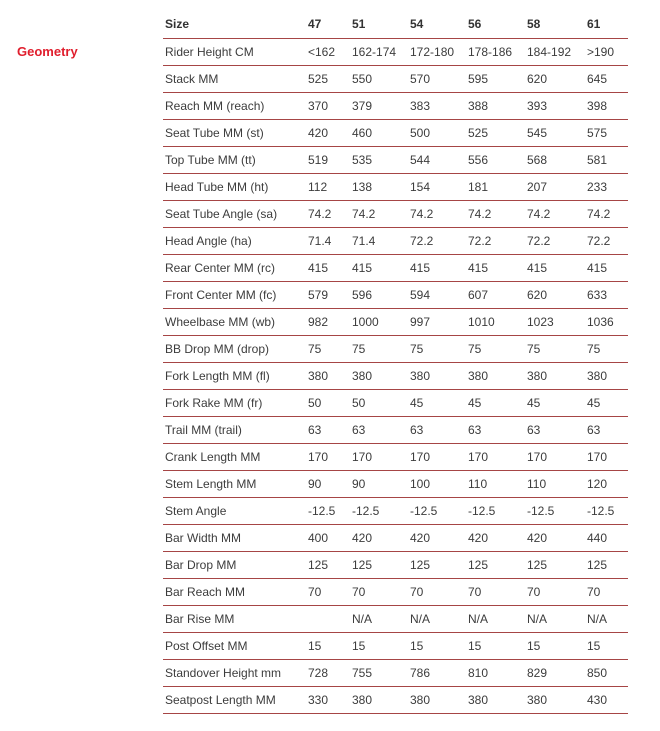  What do you see at coordinates (420, 321) in the screenshot?
I see `value-cell: 997` at bounding box center [420, 321].